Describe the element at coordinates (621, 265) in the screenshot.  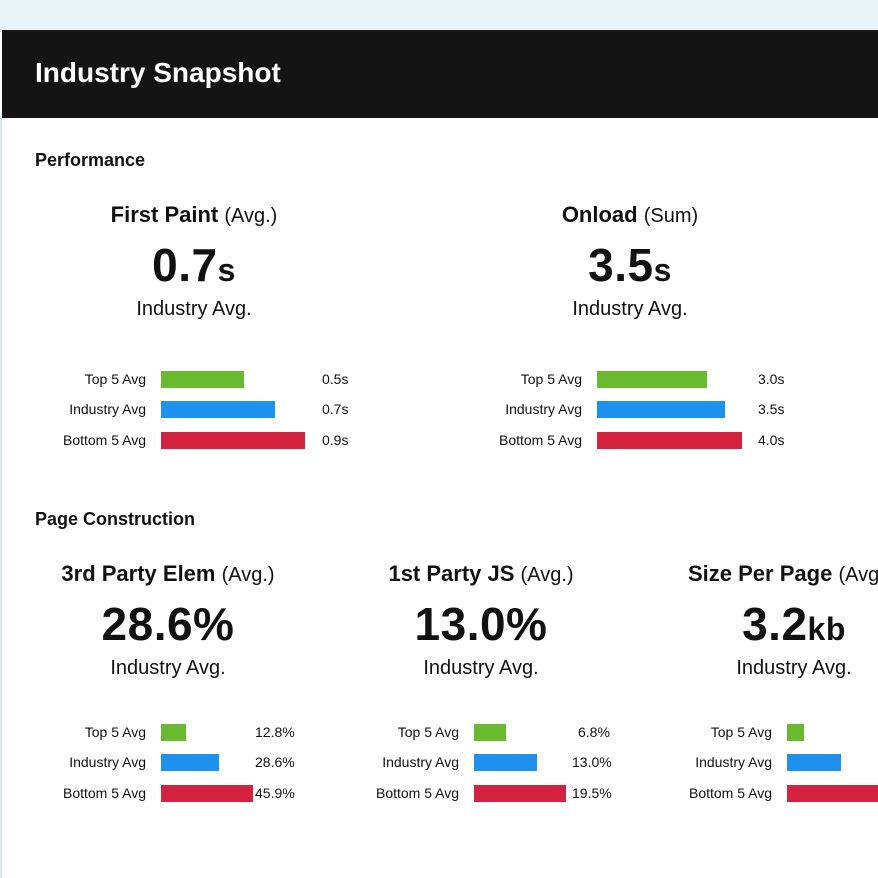
I see `metric-value-number: 3.5` at that location.